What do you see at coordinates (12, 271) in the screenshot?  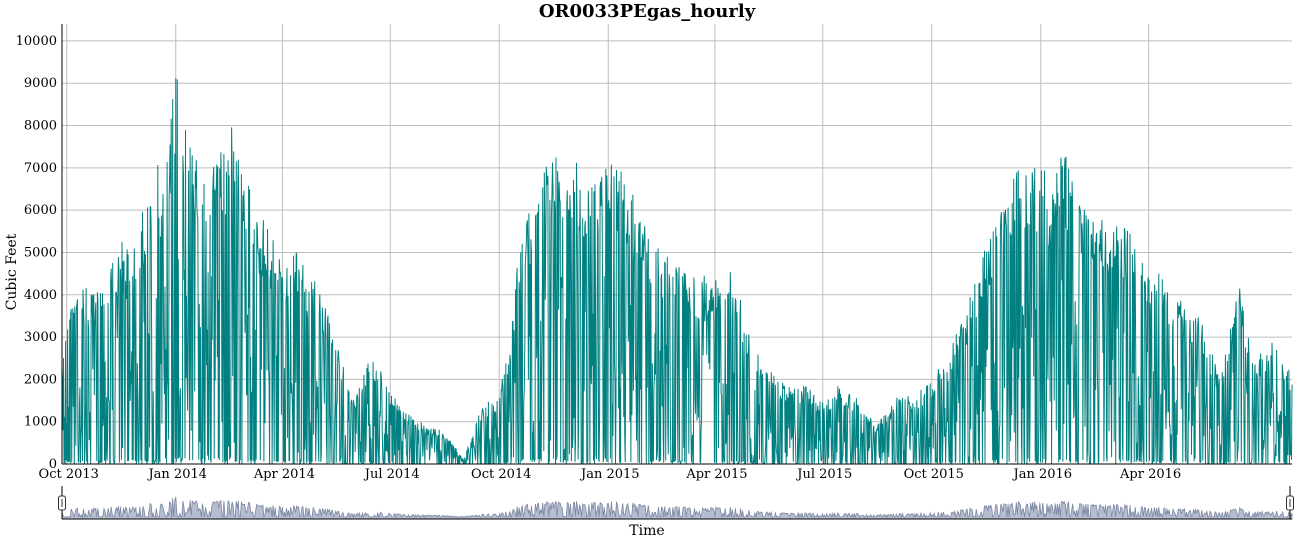 I see `y-axis-label: Cubic Feet` at bounding box center [12, 271].